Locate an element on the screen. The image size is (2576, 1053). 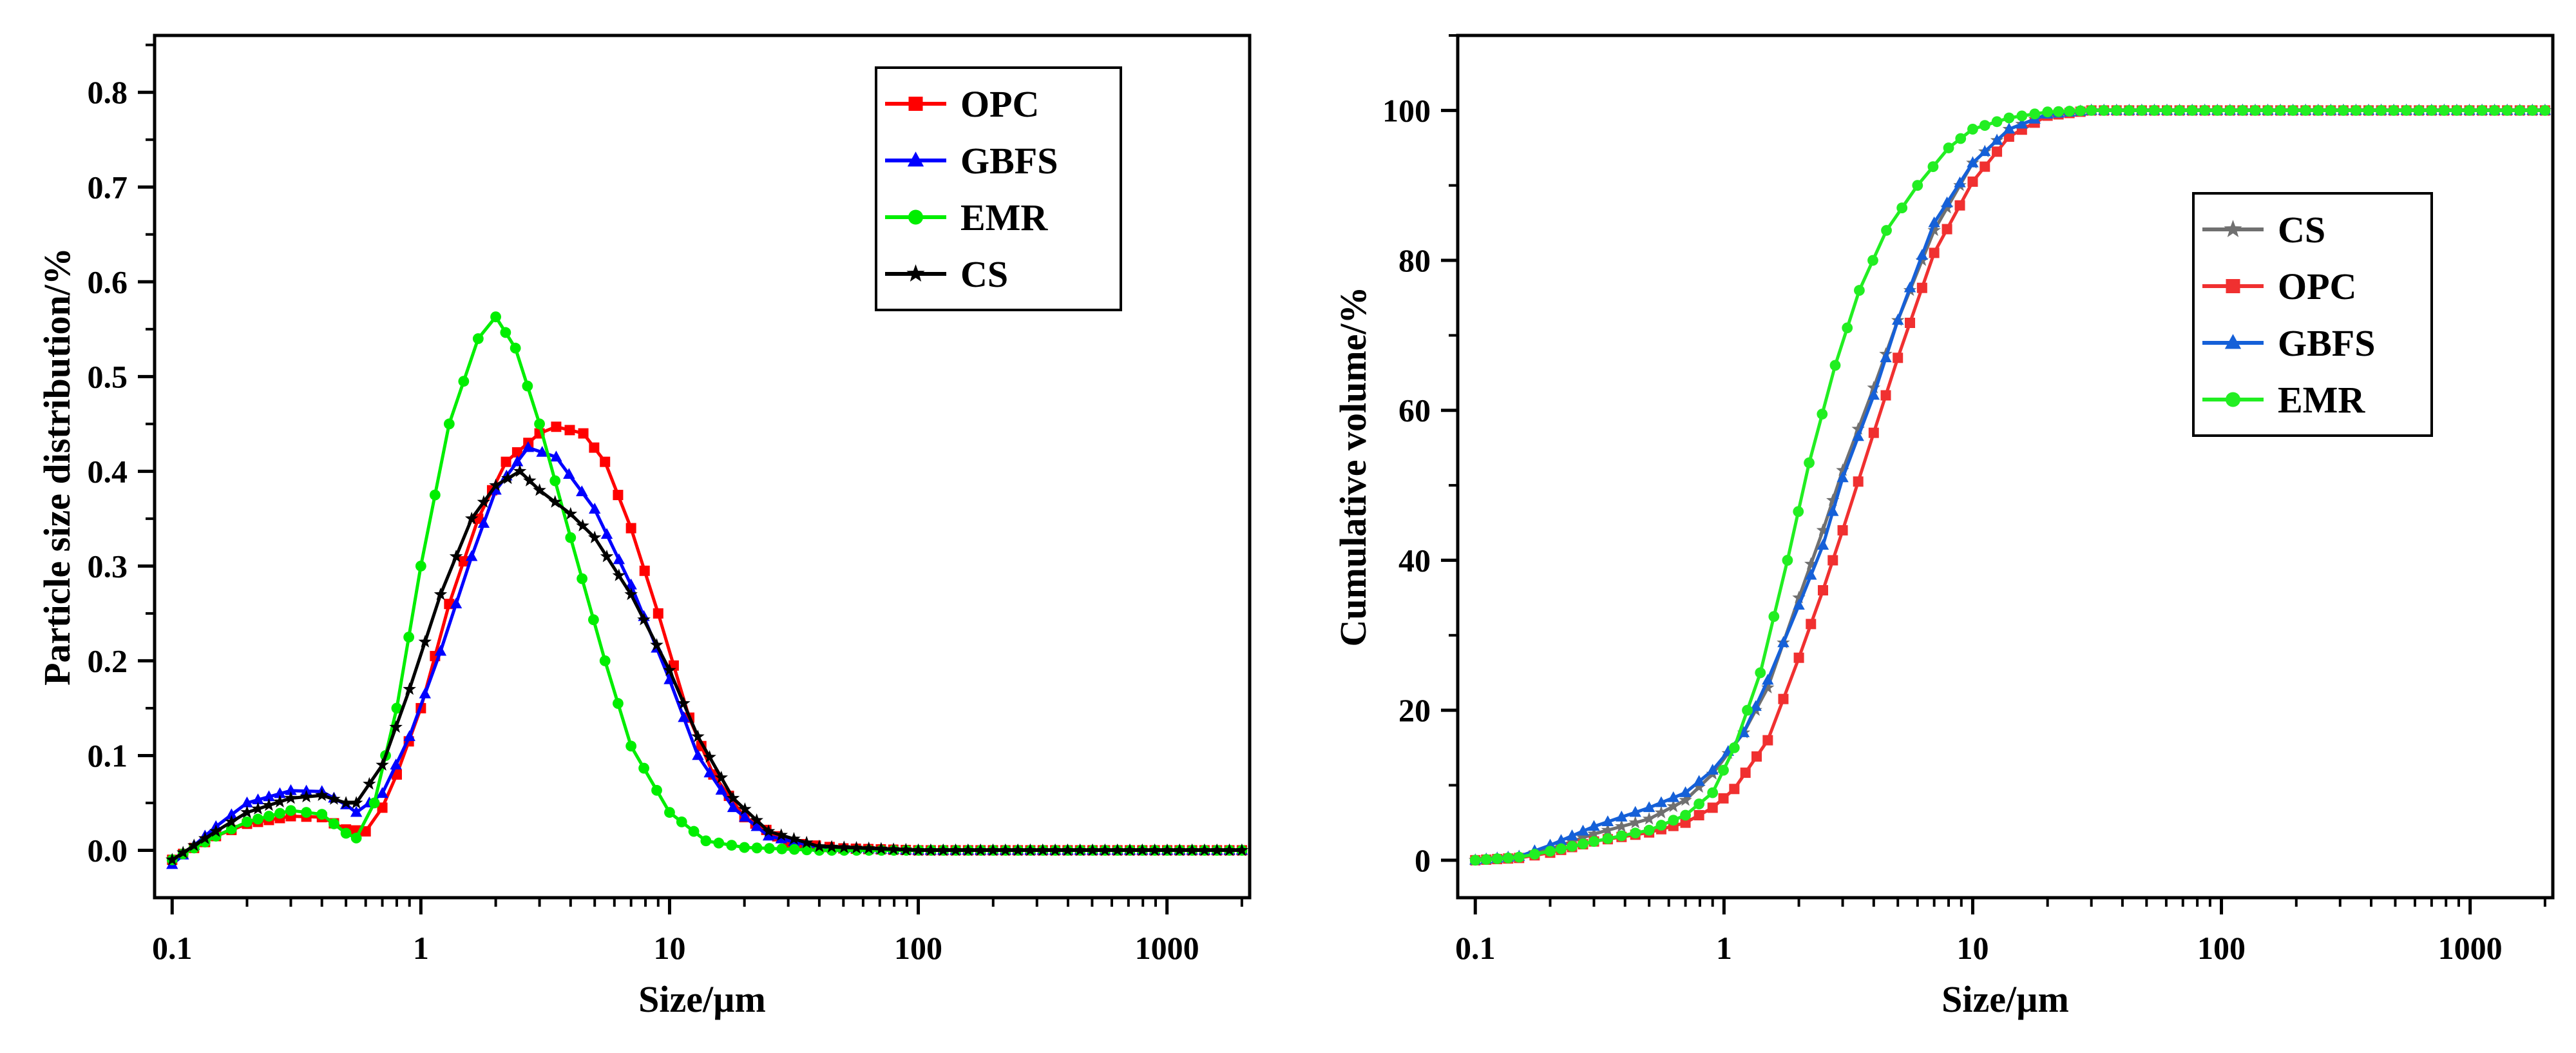
psd-legend-label-emr: EMR is located at coordinates (1004, 218).